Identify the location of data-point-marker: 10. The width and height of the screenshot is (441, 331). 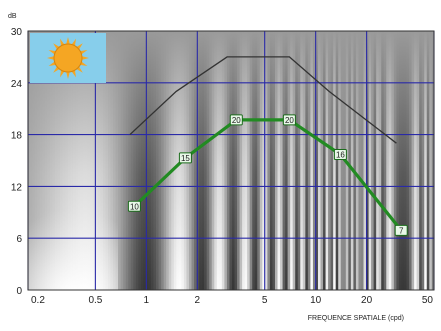
(134, 206).